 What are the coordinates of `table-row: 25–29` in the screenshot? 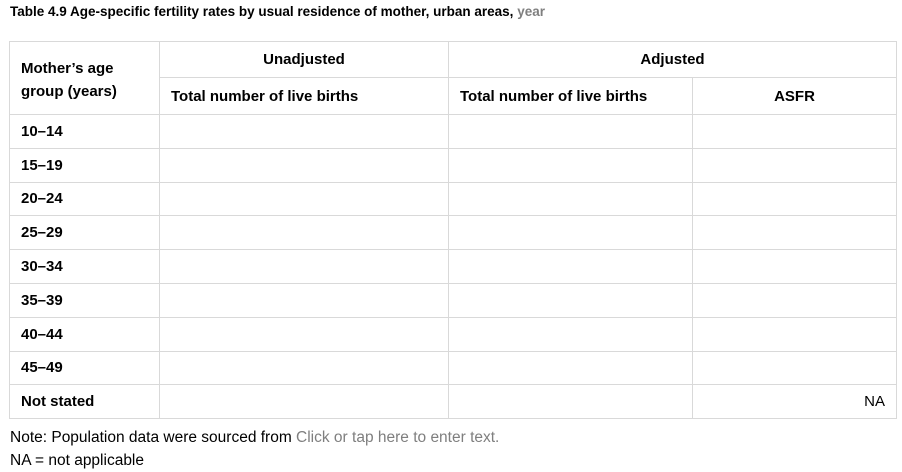 It's located at (453, 233).